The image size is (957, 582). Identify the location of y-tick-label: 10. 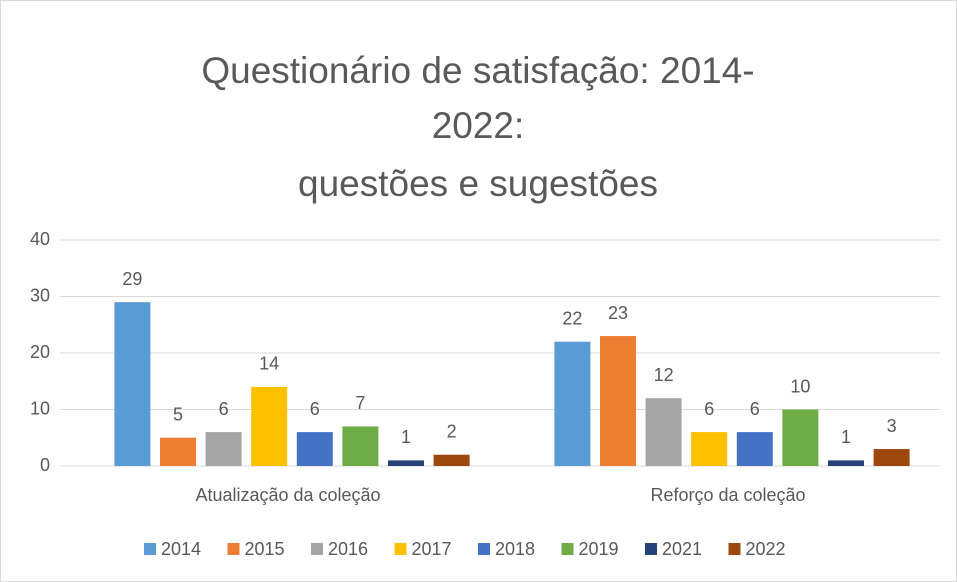
(40, 408).